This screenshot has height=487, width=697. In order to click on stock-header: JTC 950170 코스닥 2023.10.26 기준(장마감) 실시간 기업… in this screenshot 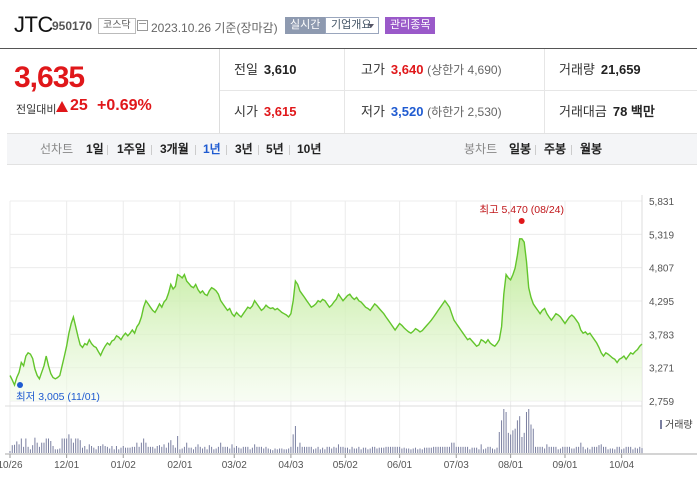, I will do `click(348, 24)`.